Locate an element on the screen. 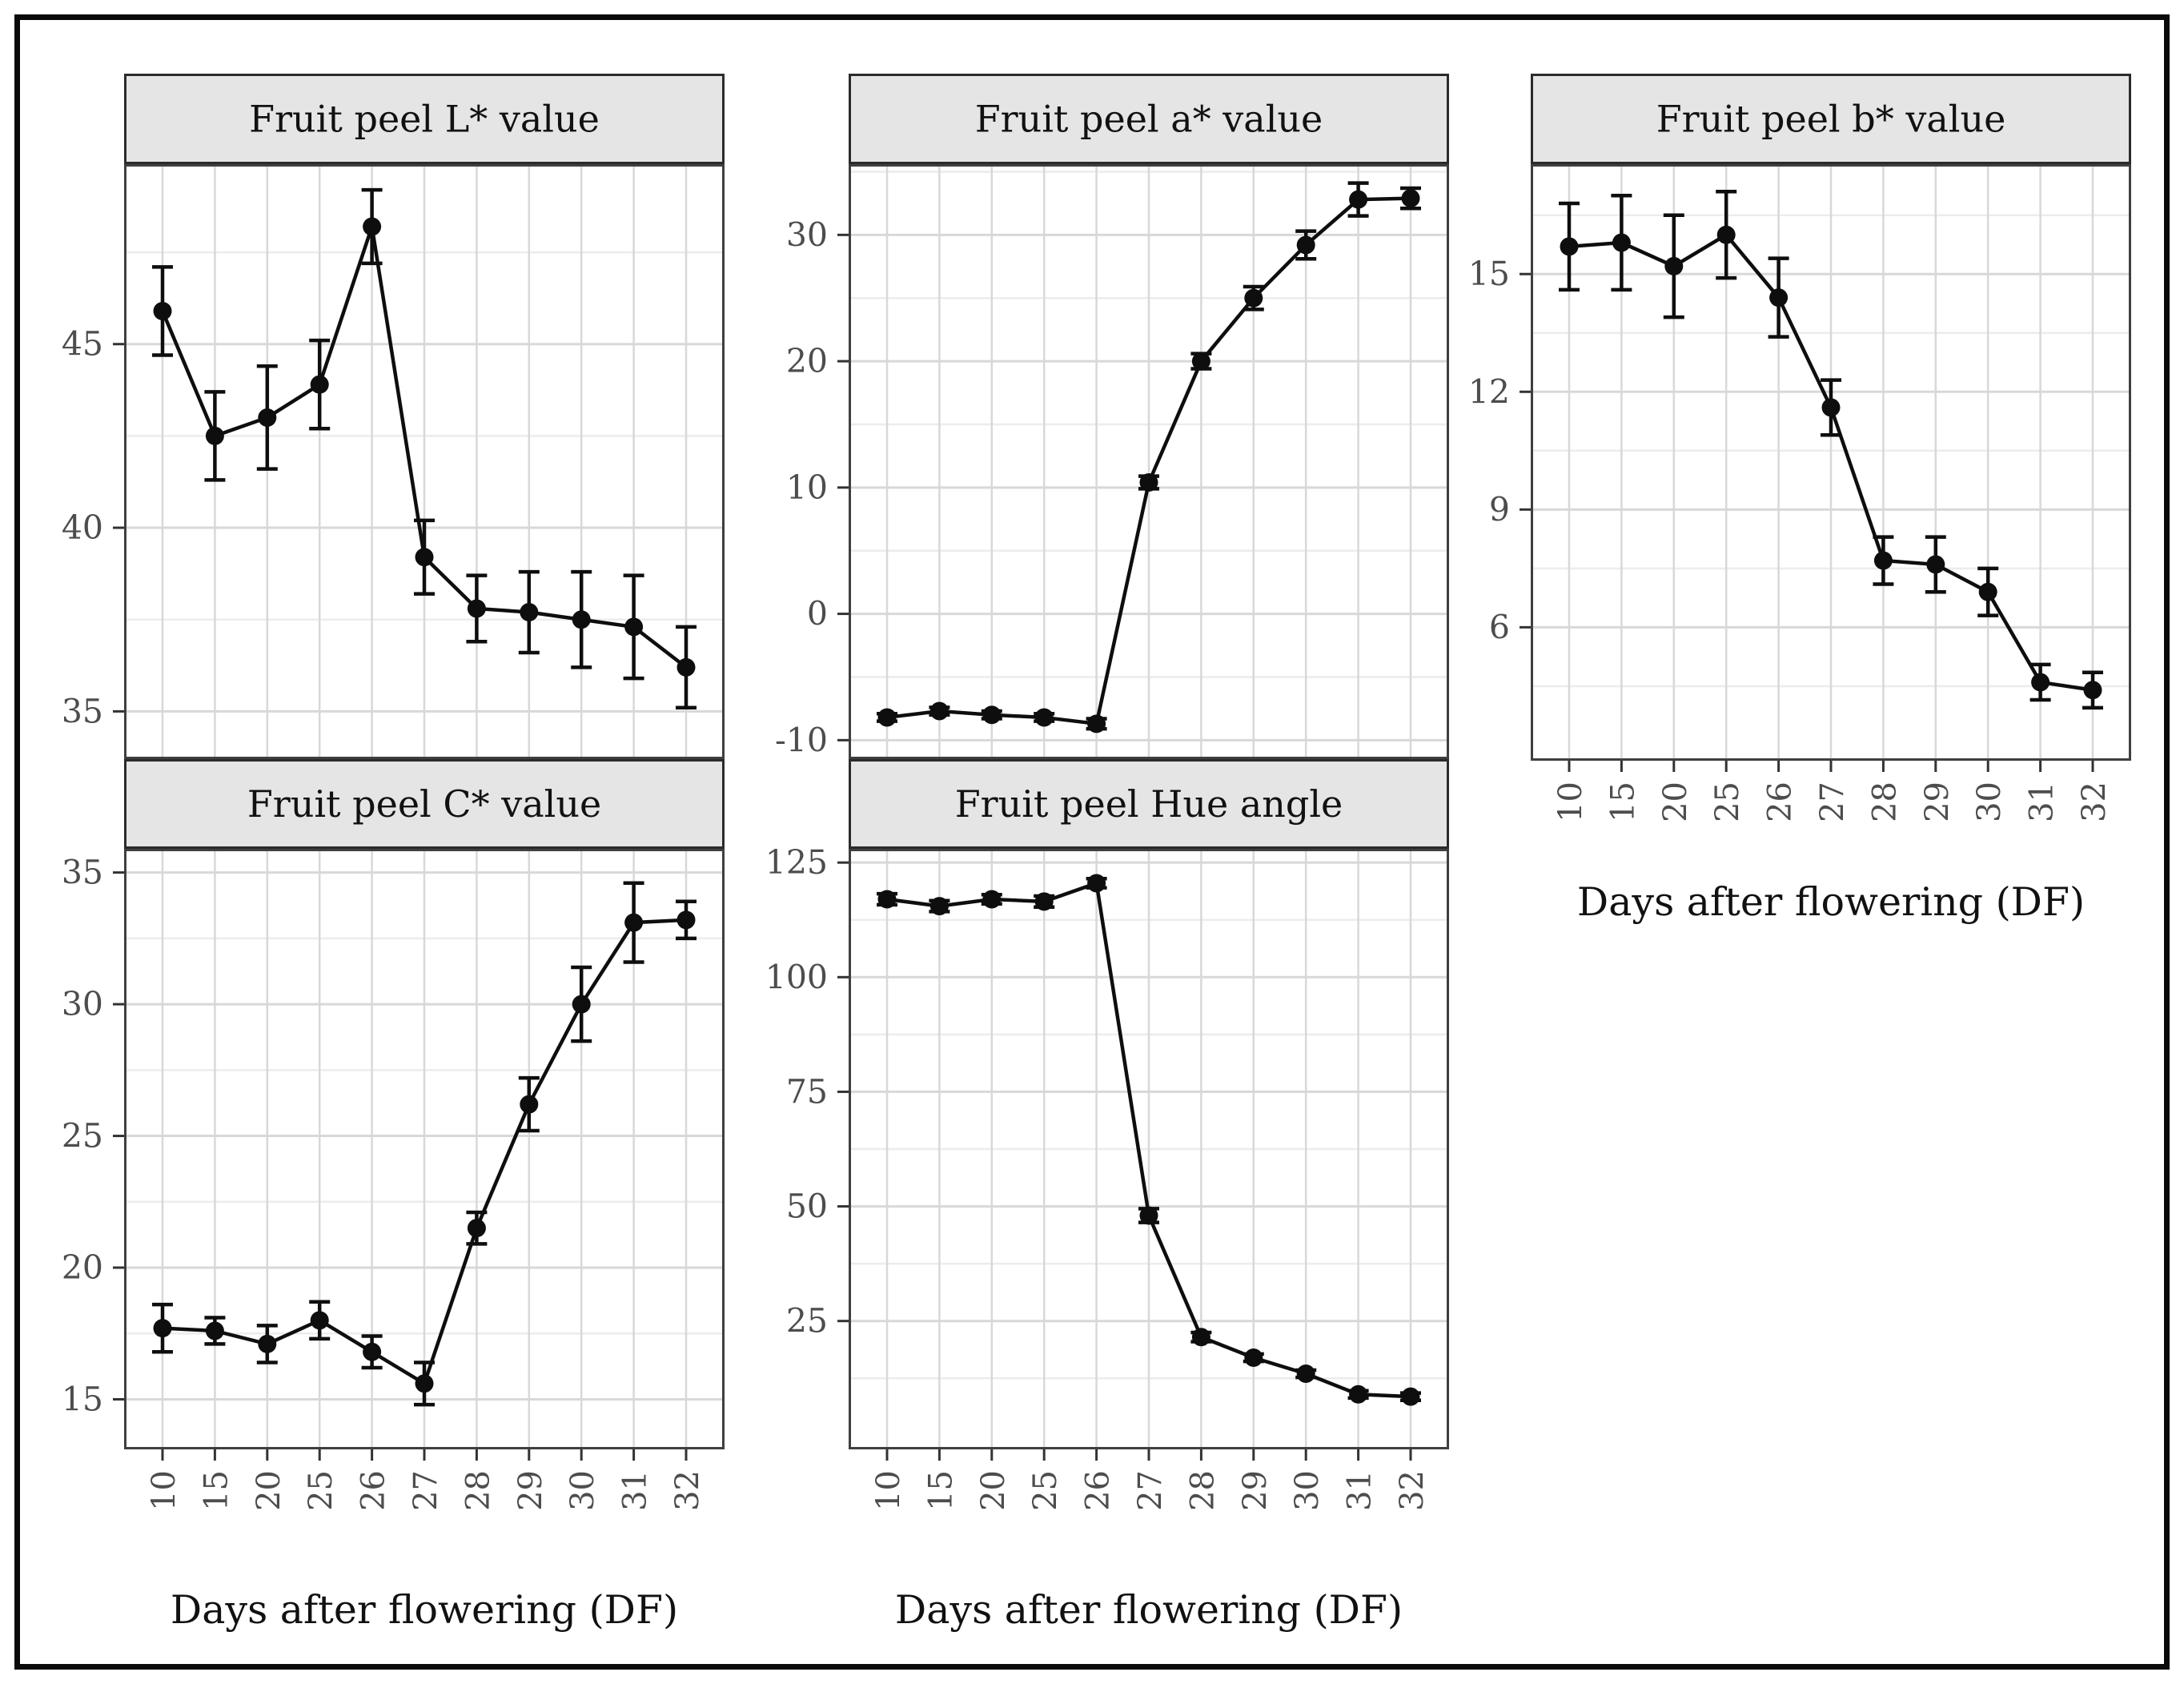  y-tick-label: 12 is located at coordinates (1489, 391).